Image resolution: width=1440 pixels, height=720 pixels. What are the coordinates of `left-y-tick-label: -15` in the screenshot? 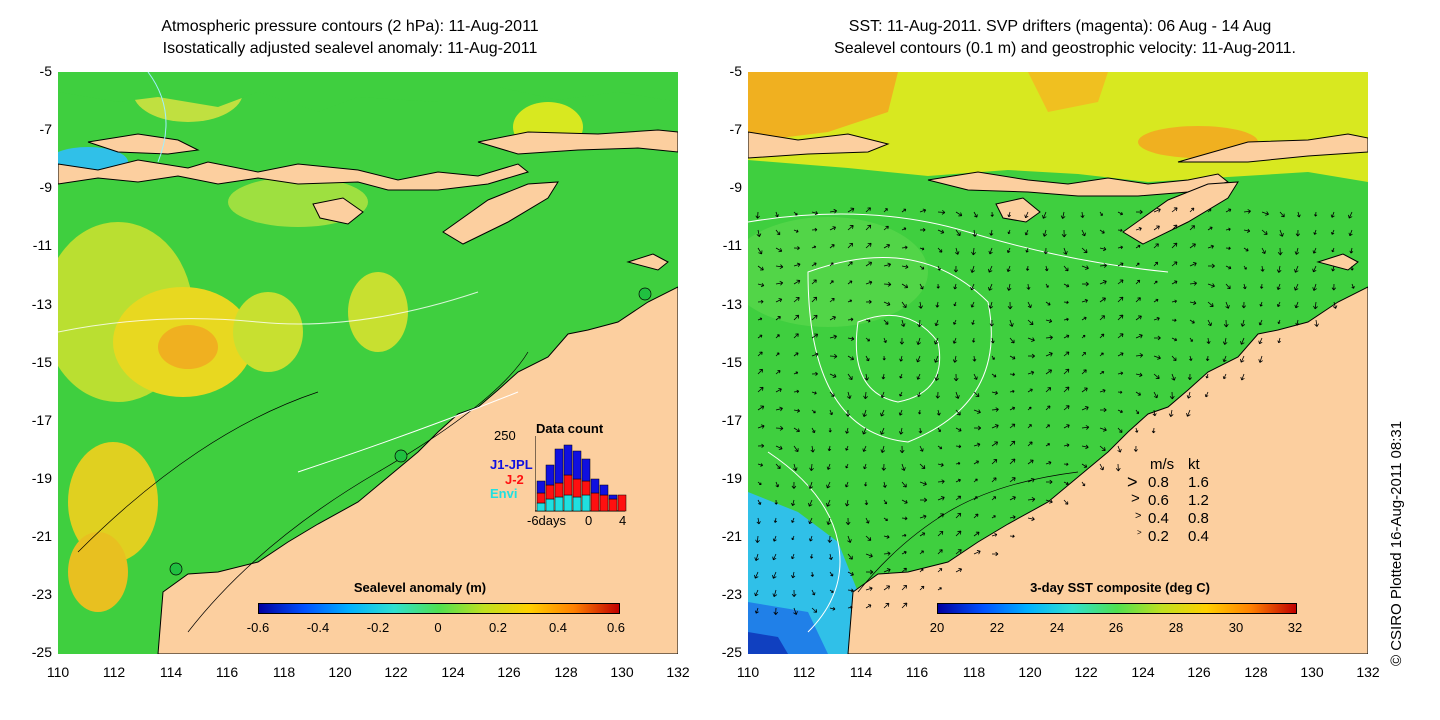 It's located at (41, 362).